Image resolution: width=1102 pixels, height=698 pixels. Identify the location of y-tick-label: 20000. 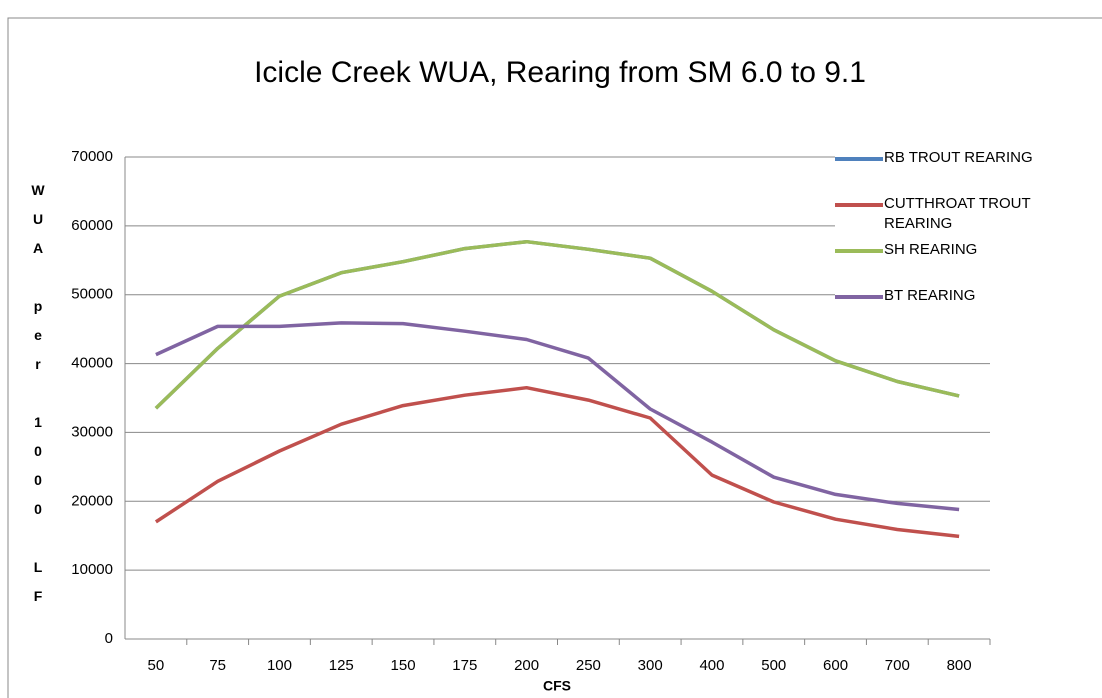
(92, 500).